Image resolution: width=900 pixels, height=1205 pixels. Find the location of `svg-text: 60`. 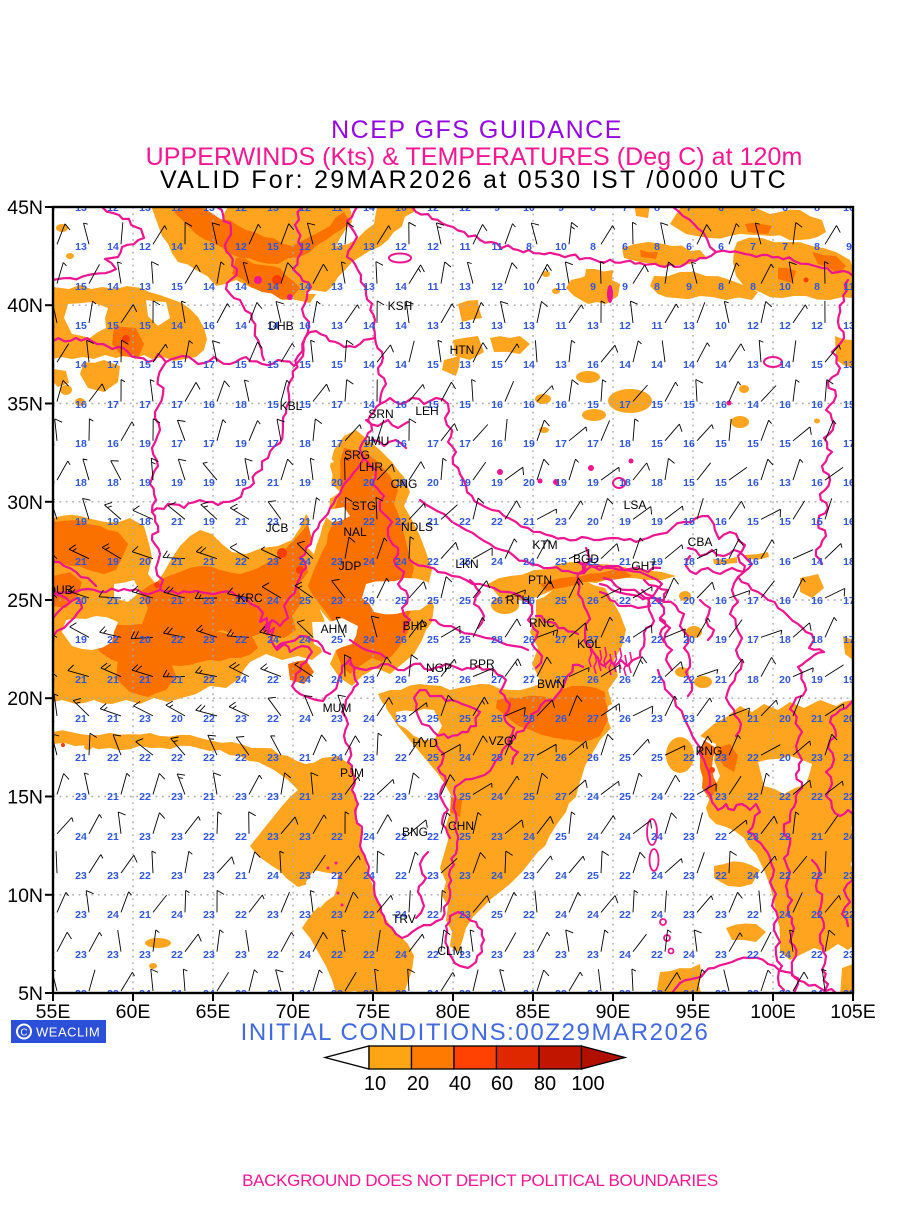

svg-text: 60 is located at coordinates (502, 1084).